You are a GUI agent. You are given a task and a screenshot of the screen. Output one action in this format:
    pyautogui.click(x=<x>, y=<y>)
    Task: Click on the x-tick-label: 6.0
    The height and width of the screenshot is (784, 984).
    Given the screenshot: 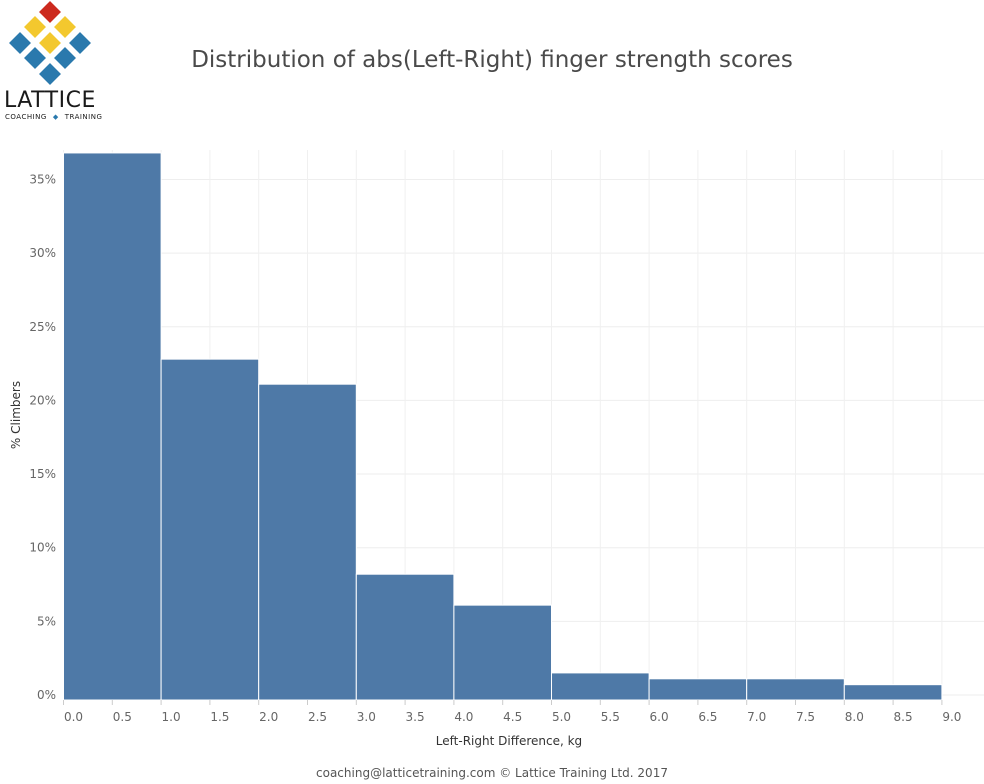 What is the action you would take?
    pyautogui.click(x=659, y=717)
    